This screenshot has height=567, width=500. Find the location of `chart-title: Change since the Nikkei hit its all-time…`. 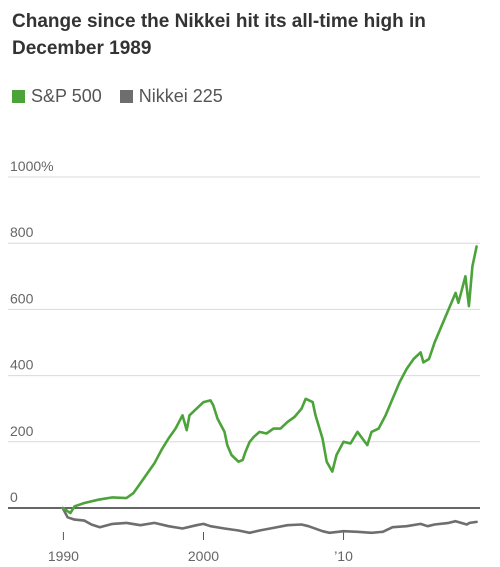

chart-title: Change since the Nikkei hit its all-time… is located at coordinates (219, 35).